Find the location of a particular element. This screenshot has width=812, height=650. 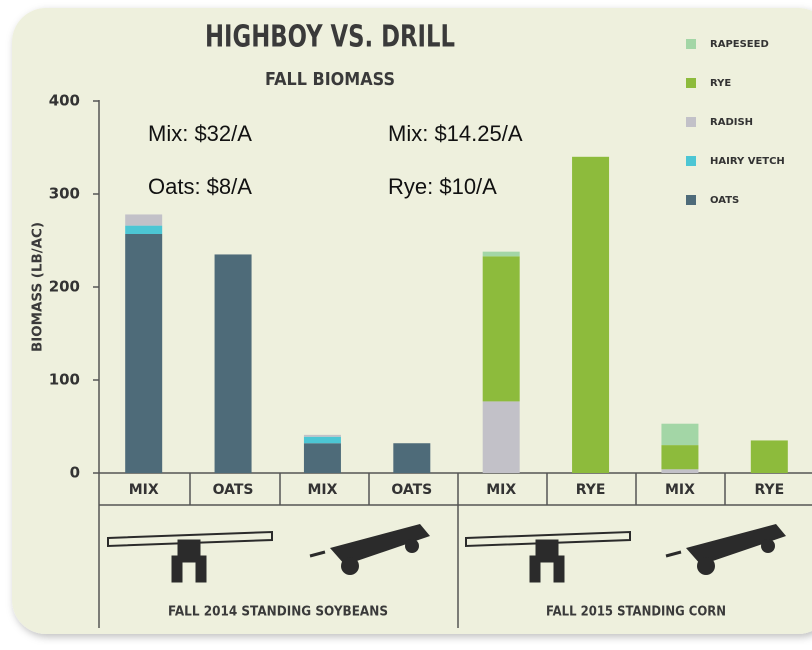

legend-label: OATS is located at coordinates (724, 200).